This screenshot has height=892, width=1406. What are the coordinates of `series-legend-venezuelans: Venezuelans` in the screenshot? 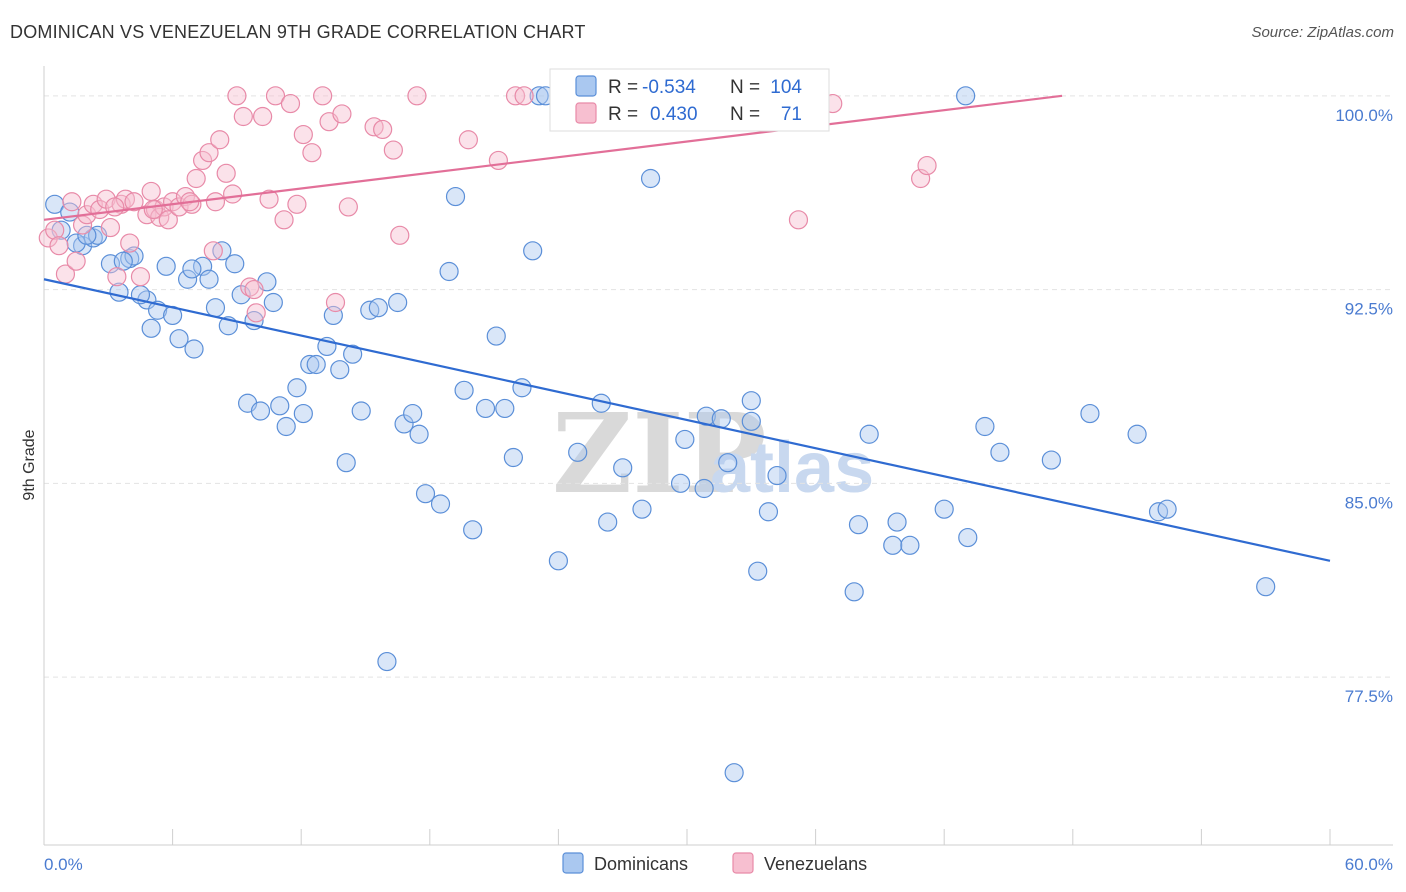 It's located at (815, 864).